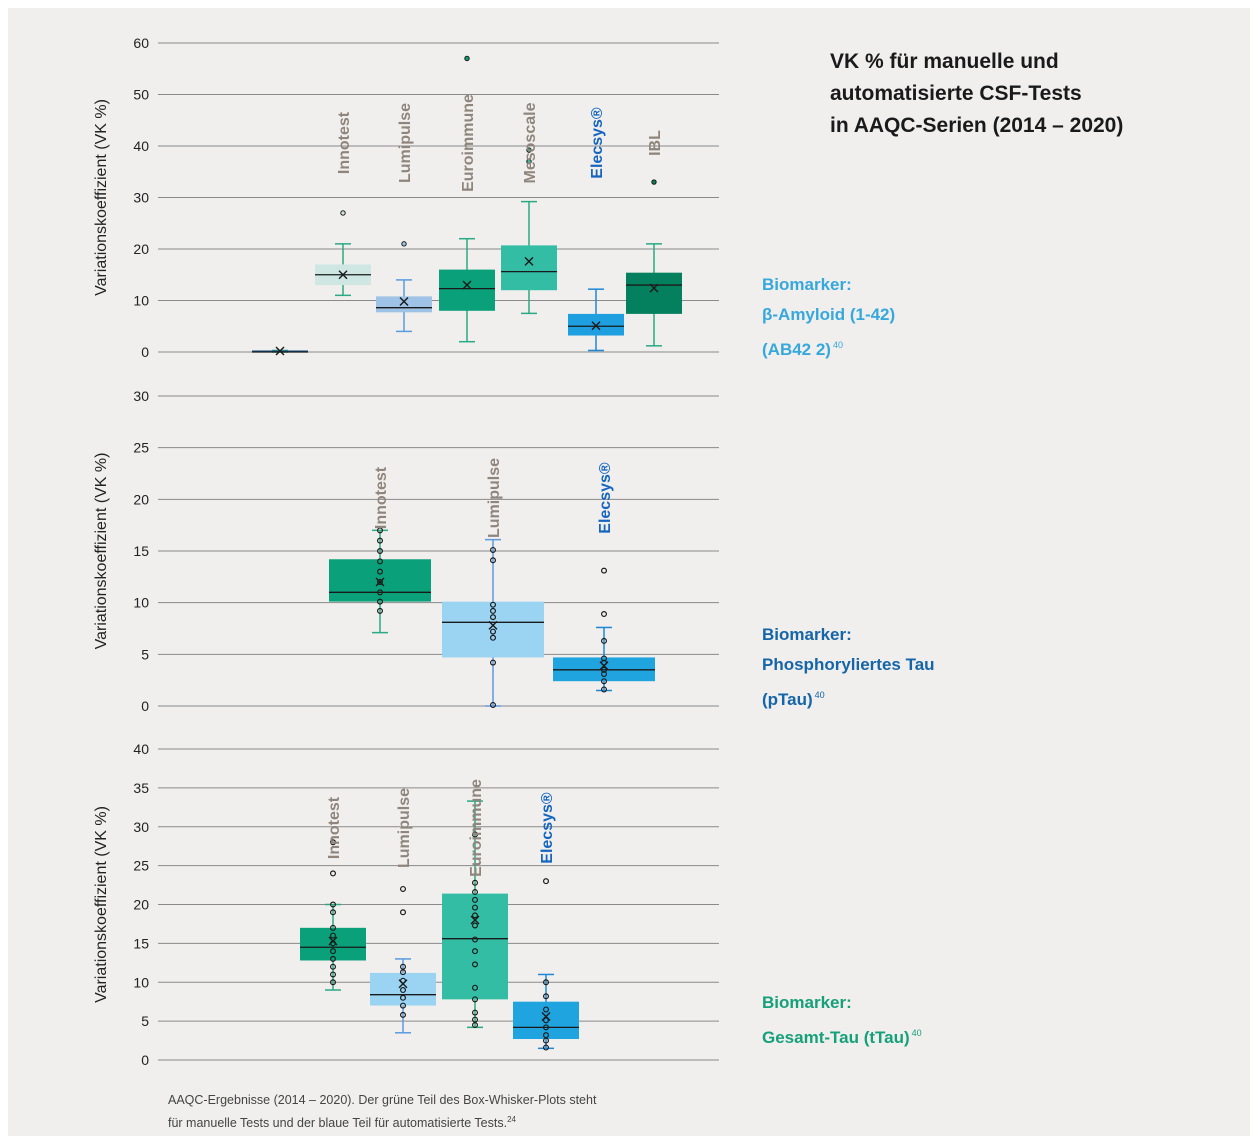 The height and width of the screenshot is (1144, 1258). What do you see at coordinates (467, 199) in the screenshot?
I see `box-euroimmune: Euroimmune` at bounding box center [467, 199].